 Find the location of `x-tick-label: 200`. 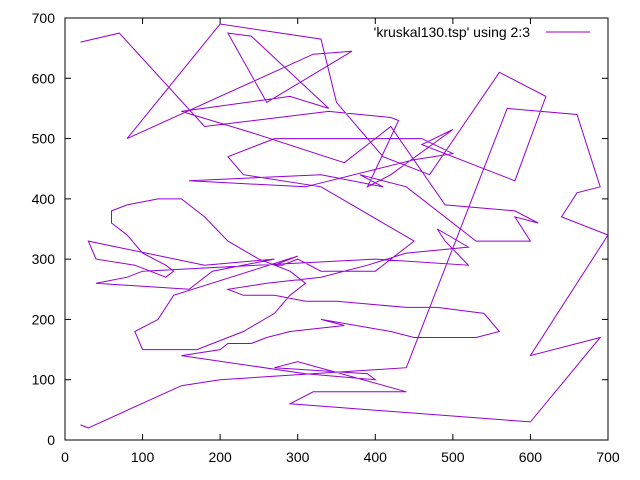

x-tick-label: 200 is located at coordinates (220, 457).